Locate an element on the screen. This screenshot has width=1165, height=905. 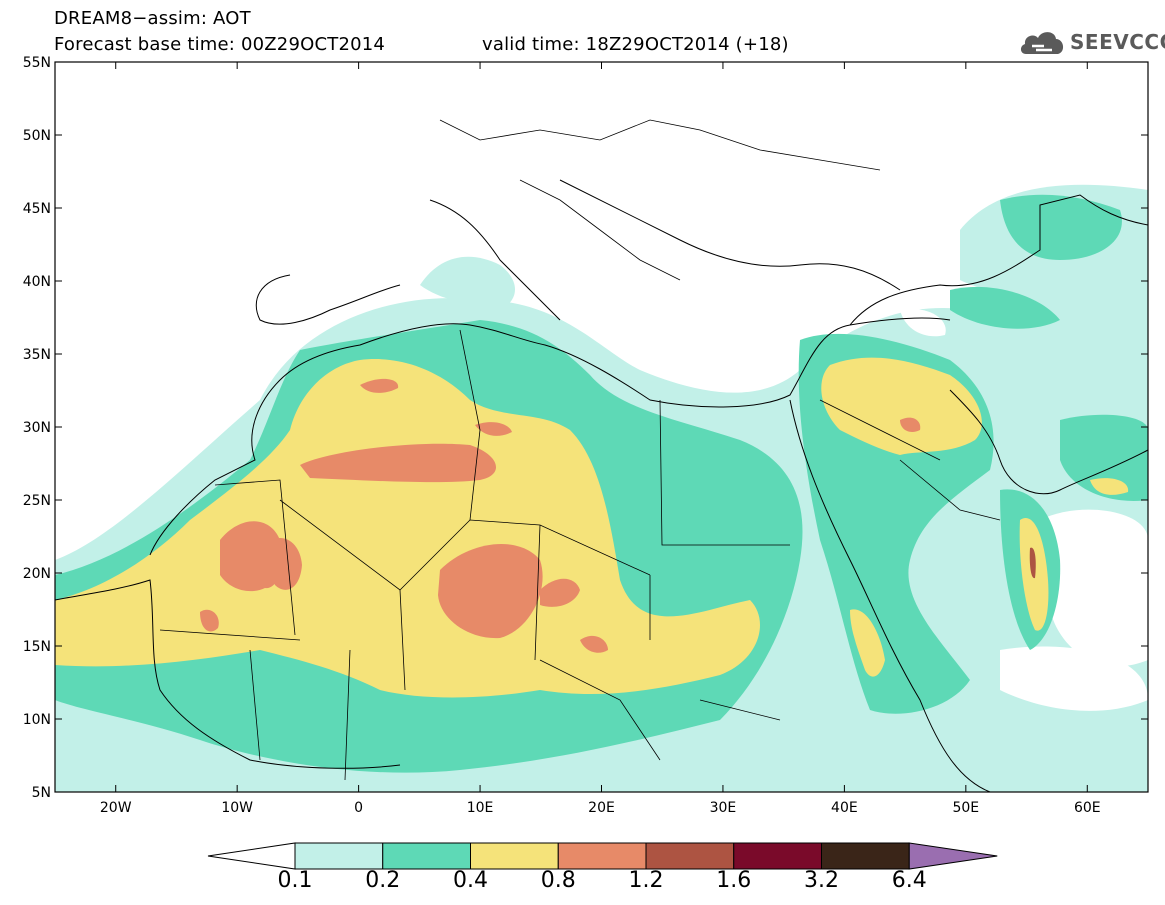
lat-label: 55N is located at coordinates (37, 63).